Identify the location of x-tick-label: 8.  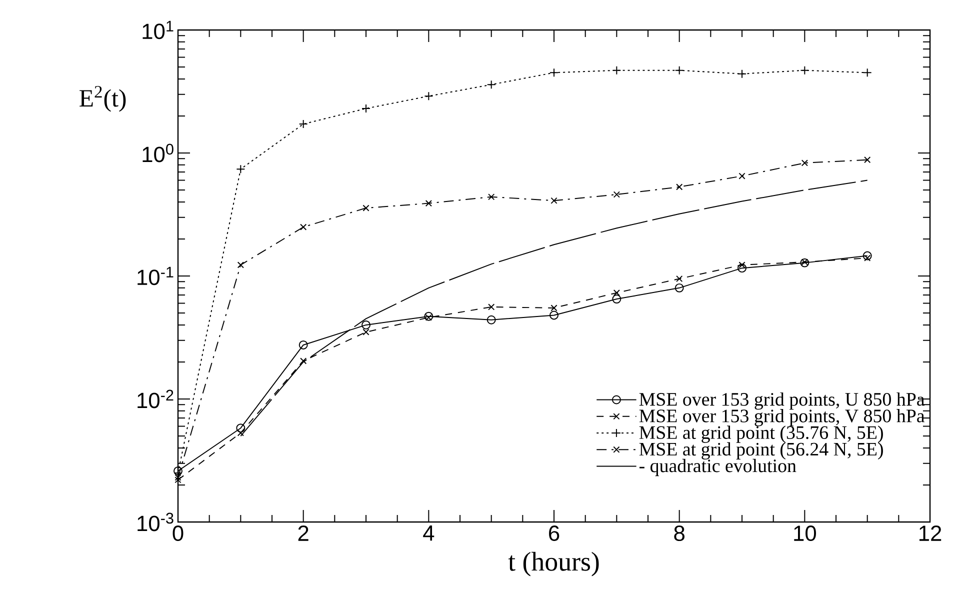
(679, 534).